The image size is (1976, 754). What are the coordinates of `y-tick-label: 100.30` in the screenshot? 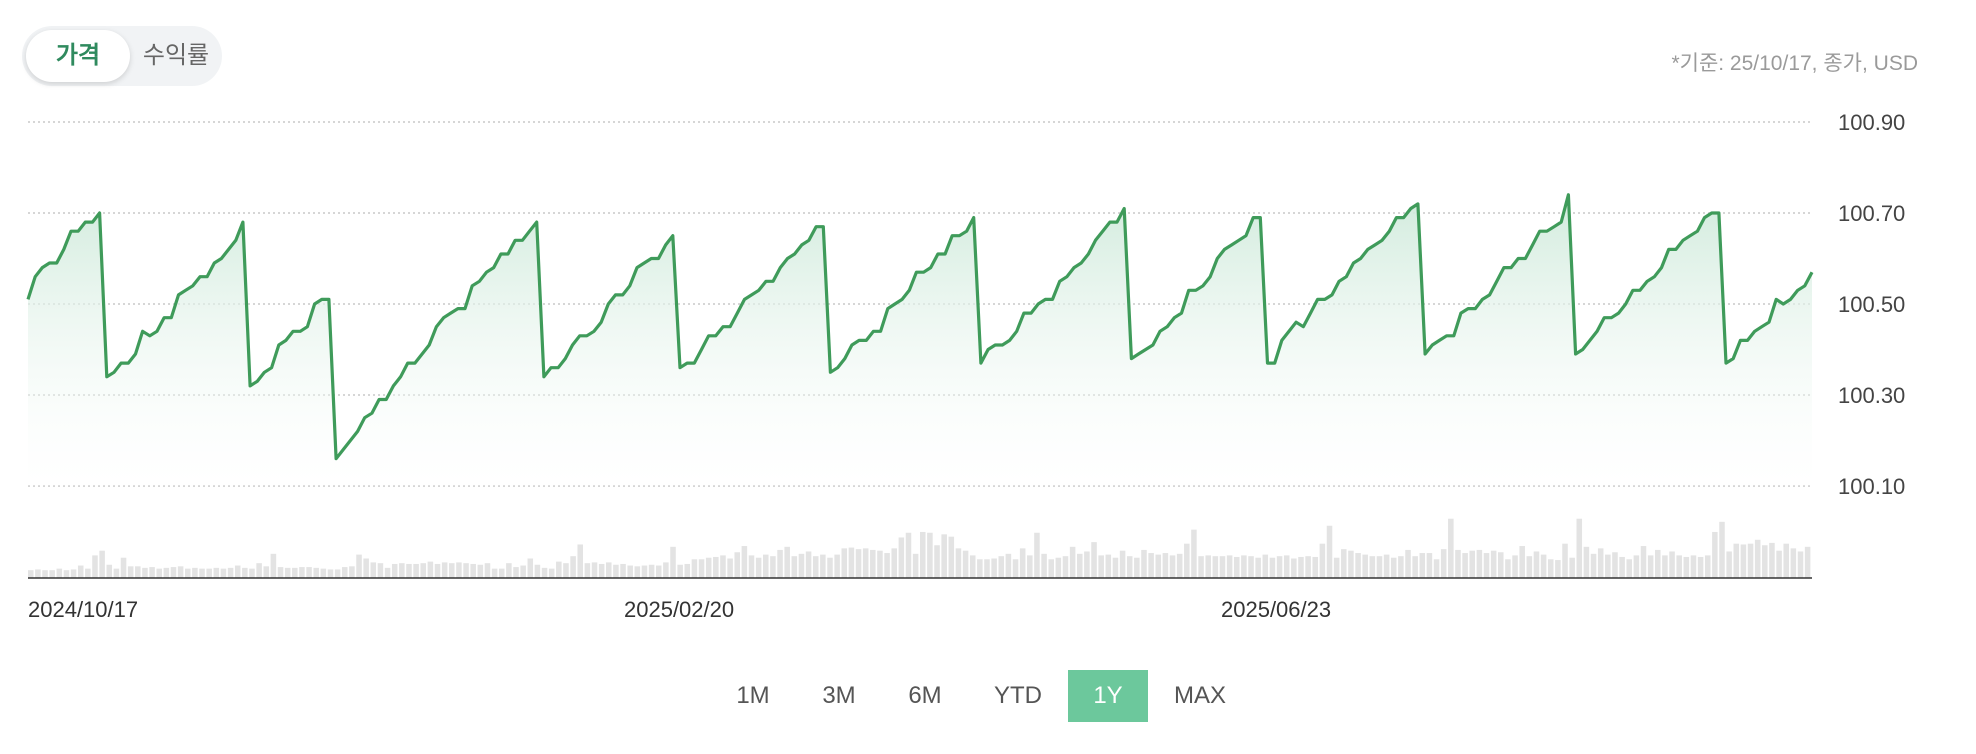 It's located at (1871, 395).